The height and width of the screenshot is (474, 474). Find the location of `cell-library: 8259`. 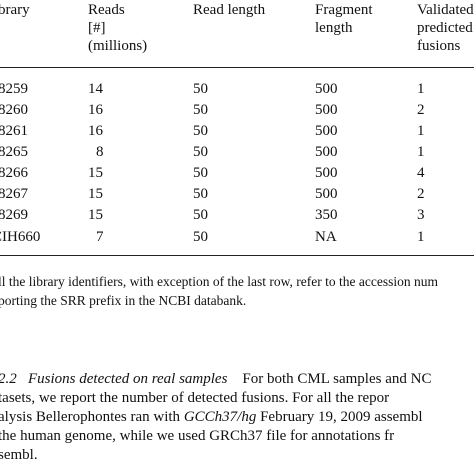

cell-library: 8259 is located at coordinates (14, 89).